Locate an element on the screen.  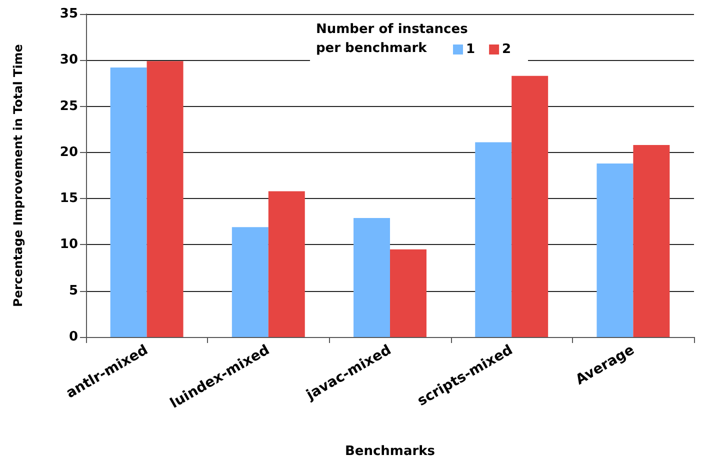
x-axis-title: Benchmarks is located at coordinates (390, 451).